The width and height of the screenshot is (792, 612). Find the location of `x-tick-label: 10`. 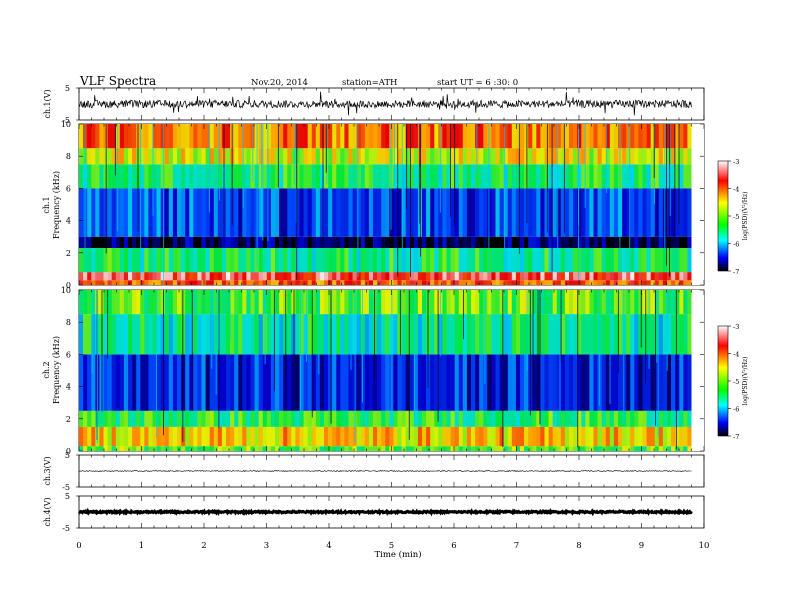

x-tick-label: 10 is located at coordinates (704, 546).